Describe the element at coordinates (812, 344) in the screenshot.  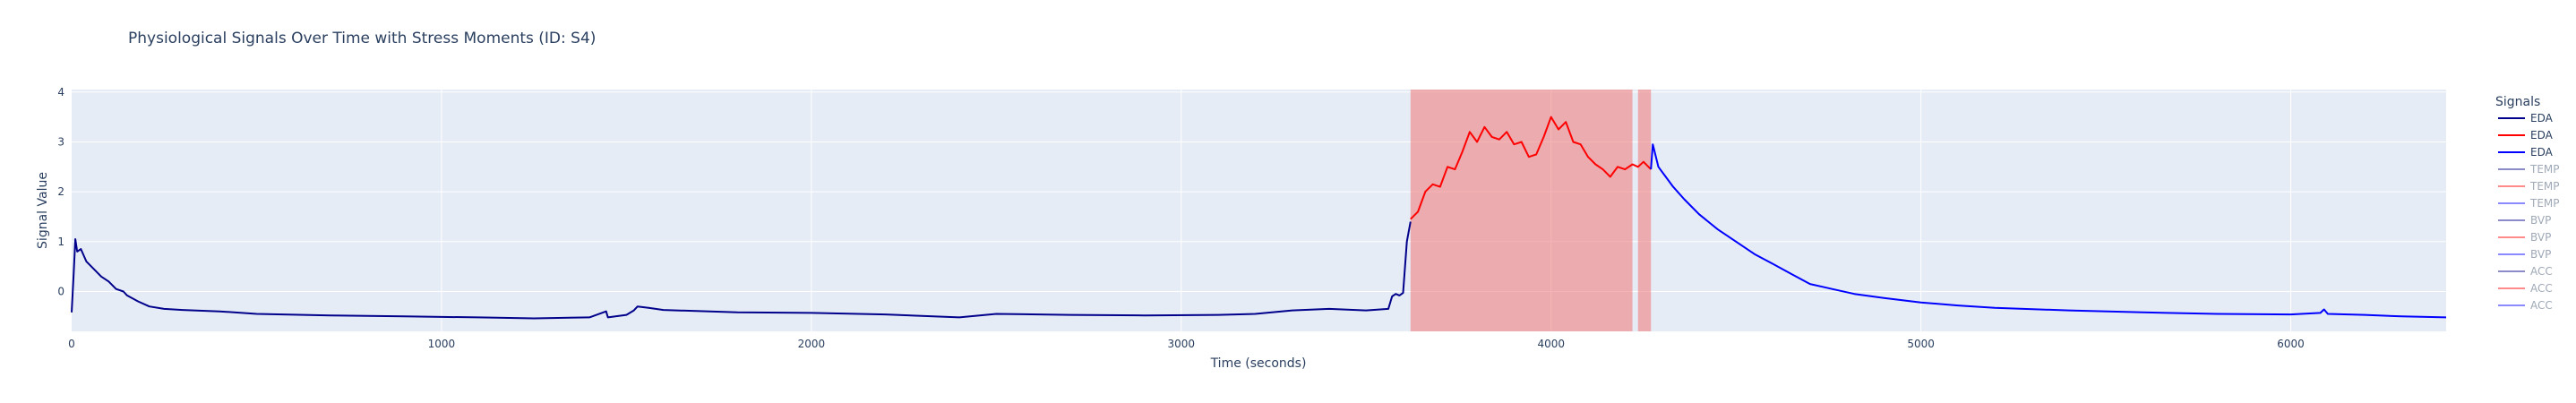
I see `x-tick-label: 2000` at that location.